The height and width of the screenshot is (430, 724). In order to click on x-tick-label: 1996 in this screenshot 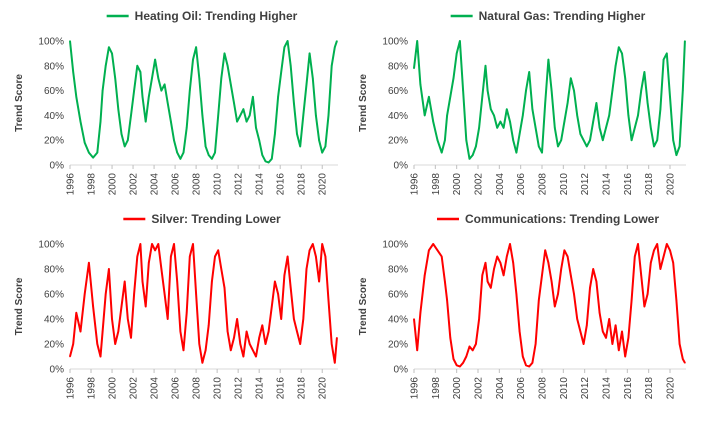, I will do `click(415, 388)`.